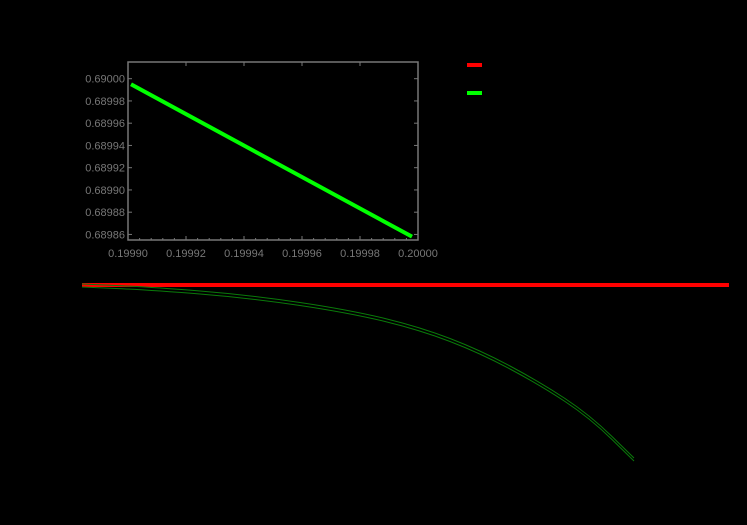  I want to click on inset-x-tick-label: 0.19992, so click(186, 254).